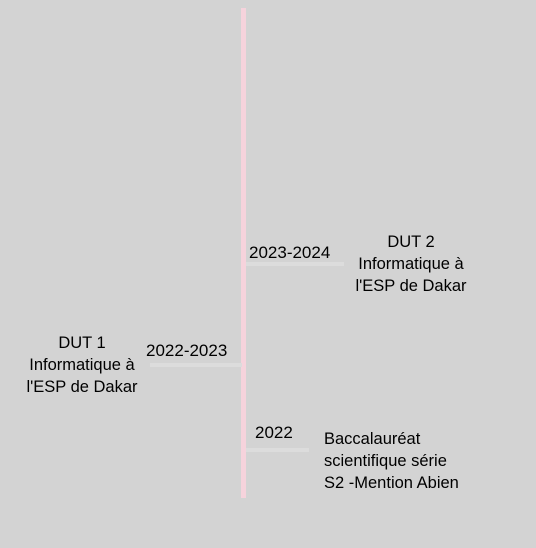 This screenshot has width=536, height=548. Describe the element at coordinates (391, 439) in the screenshot. I see `event-title: Baccalauréat` at that location.